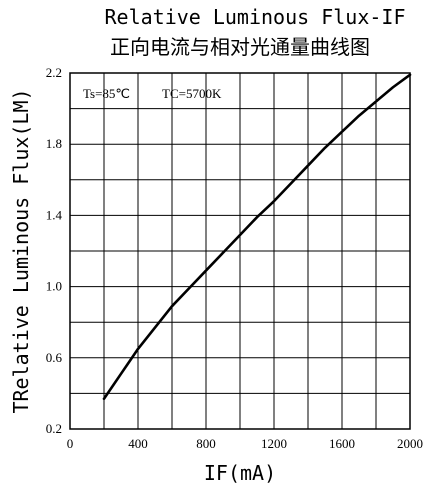 This screenshot has height=490, width=441. I want to click on chart-subtitle: 正向电流与相对光通量曲线图, so click(240, 47).